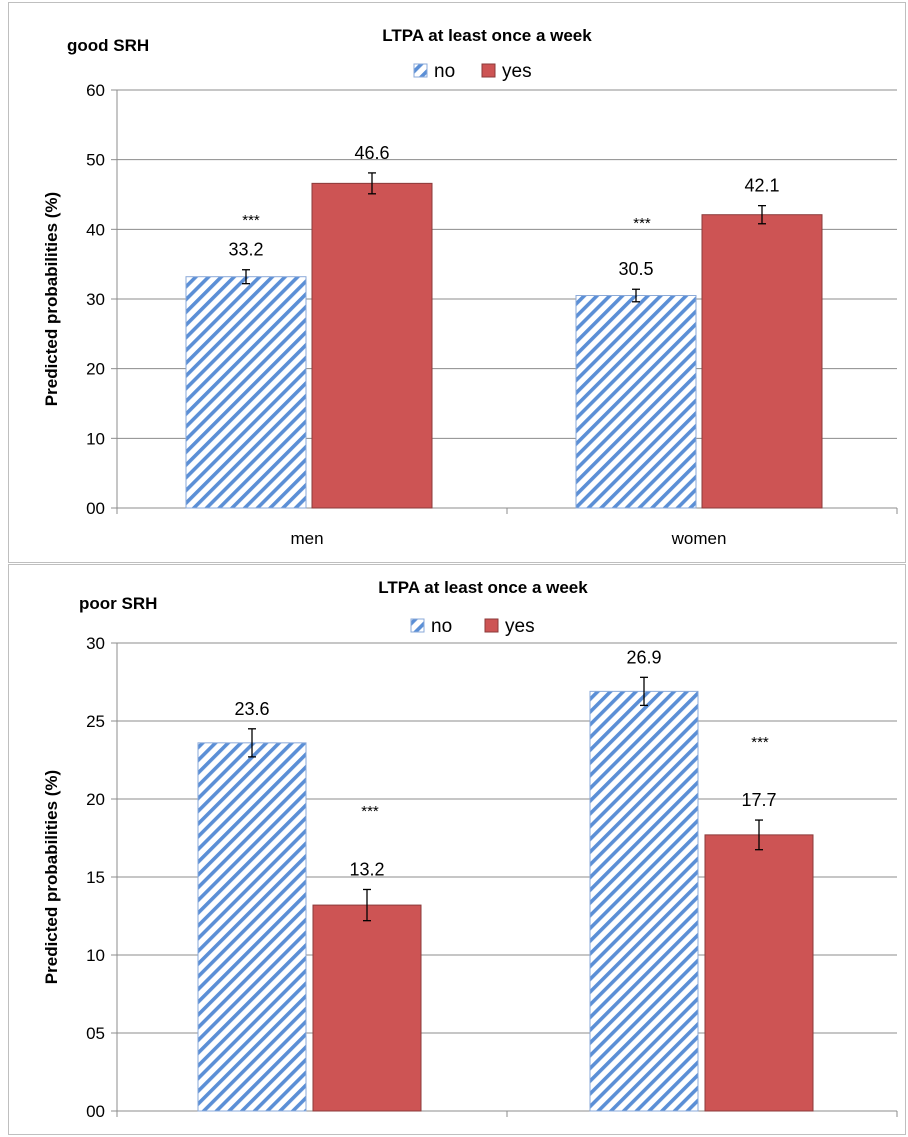 This screenshot has width=908, height=1137. What do you see at coordinates (366, 869) in the screenshot?
I see `data-label: 13.2` at bounding box center [366, 869].